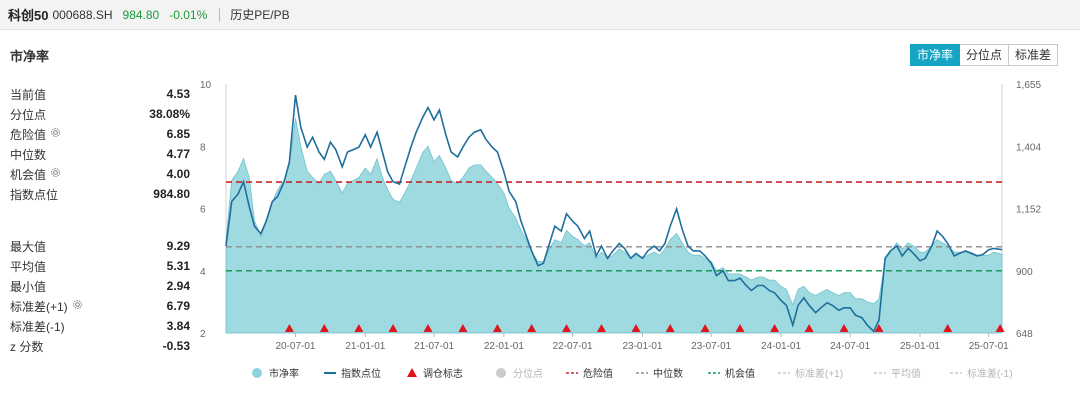 The width and height of the screenshot is (1080, 408). Describe the element at coordinates (28, 266) in the screenshot. I see `stat-label: 平均值` at that location.